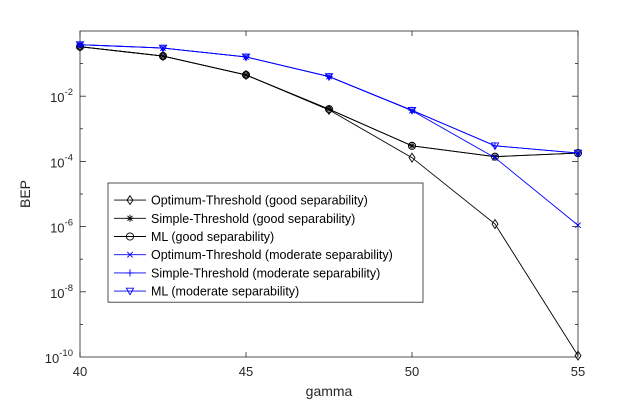 The width and height of the screenshot is (638, 402). Describe the element at coordinates (265, 273) in the screenshot. I see `legend-label: Simple-Threshold (moderate separability)` at that location.